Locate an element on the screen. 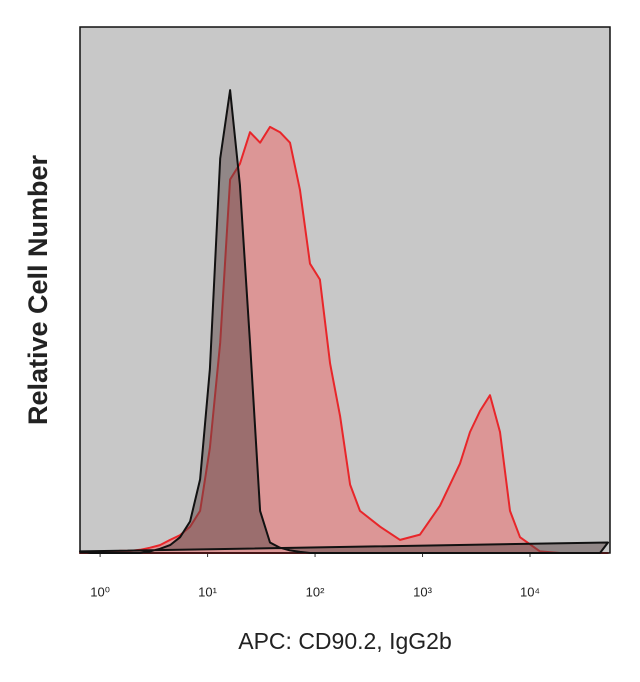  x-tick-label: 10⁴ is located at coordinates (530, 591).